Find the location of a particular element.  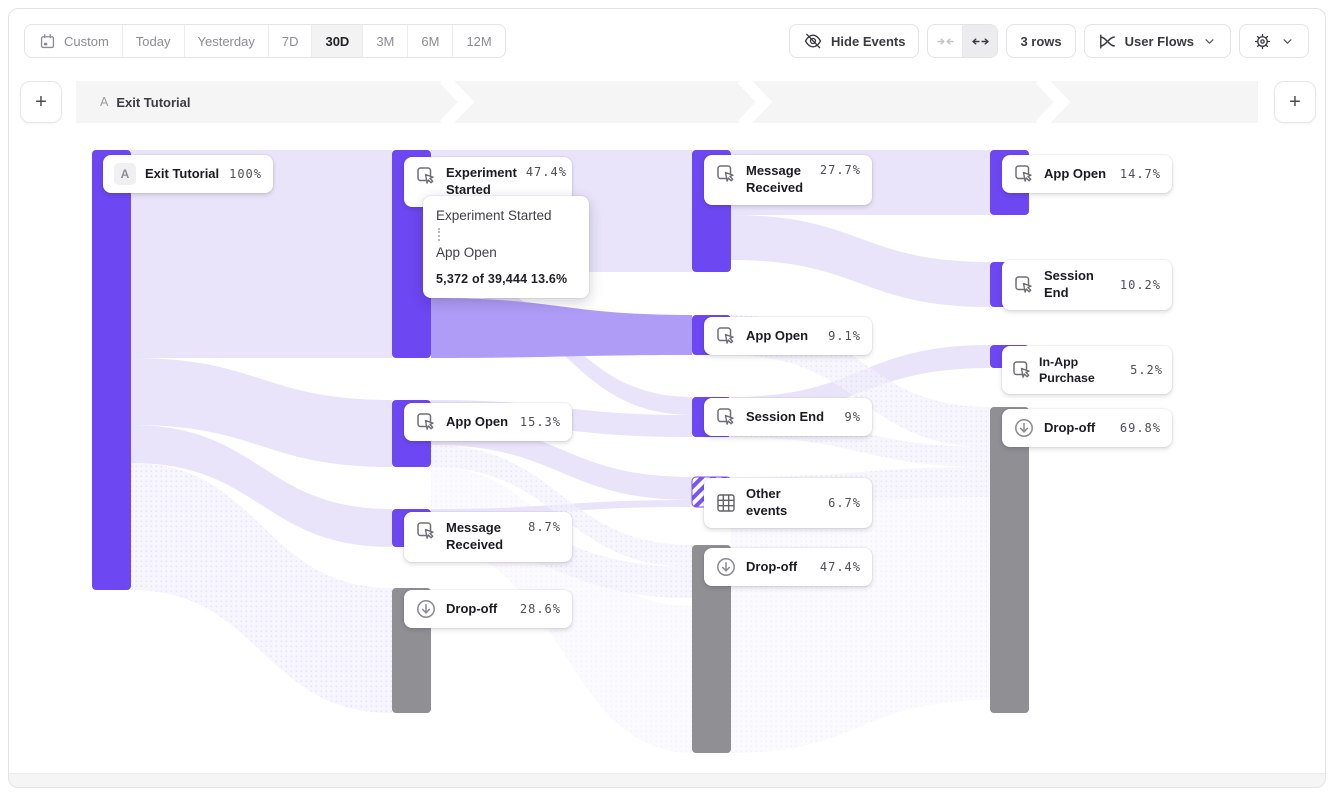

date-range-30d: 30D is located at coordinates (338, 41).